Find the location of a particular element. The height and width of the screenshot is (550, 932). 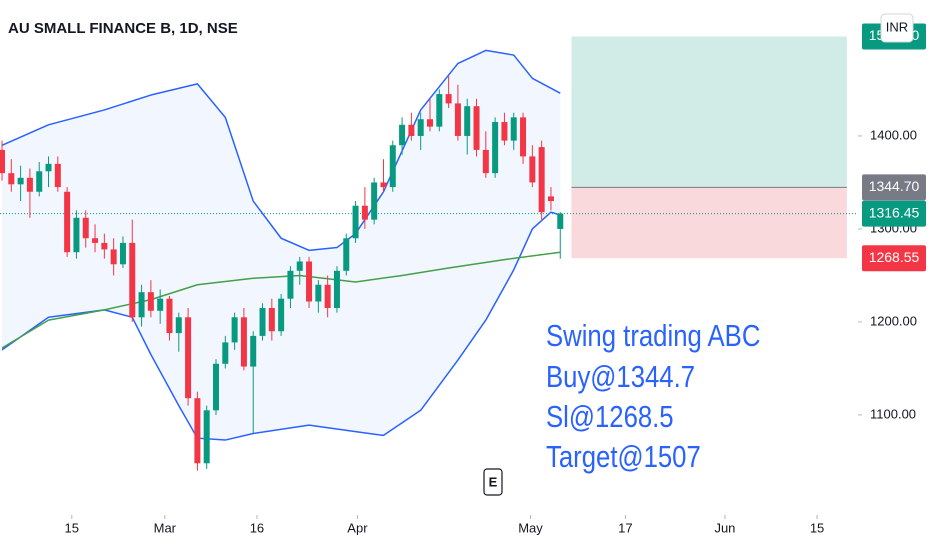

y-tick-label: 1400.00 is located at coordinates (893, 134).